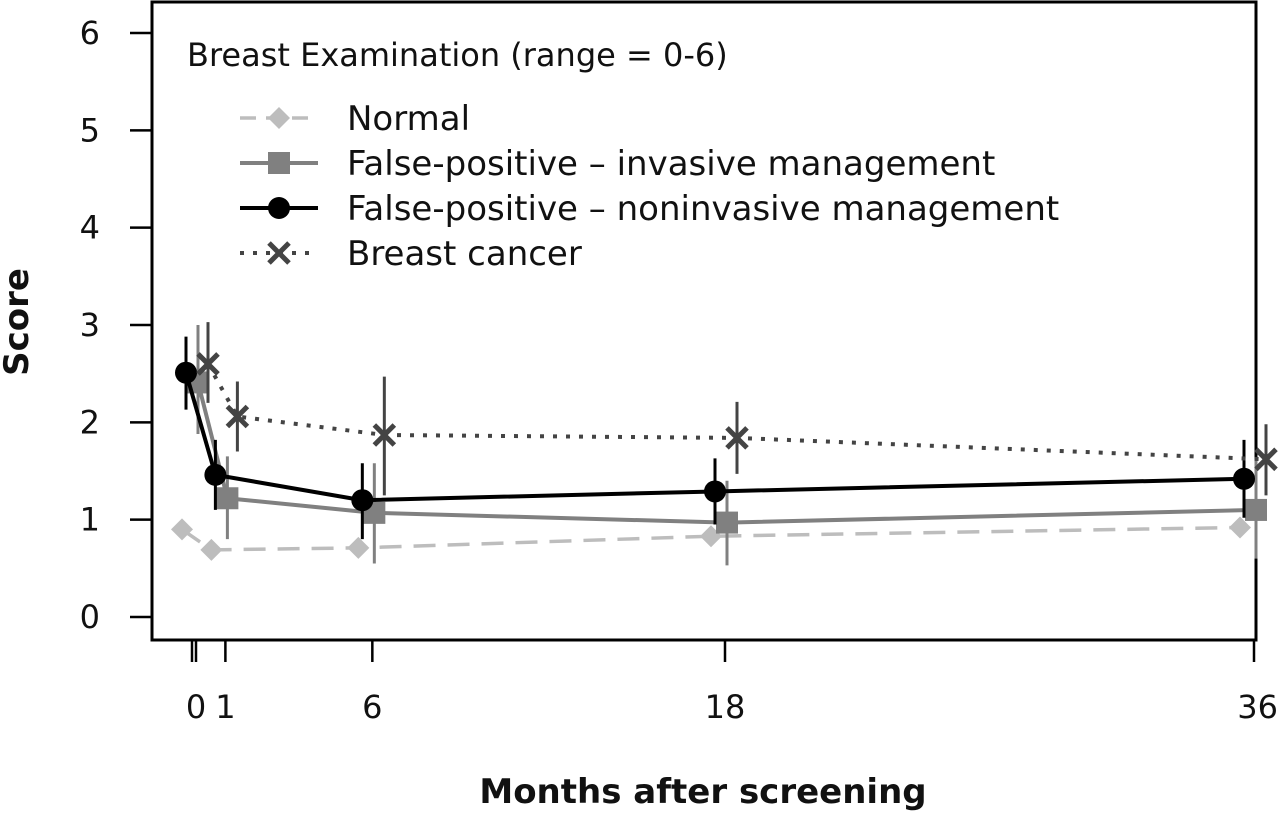 The height and width of the screenshot is (814, 1280). Describe the element at coordinates (225, 707) in the screenshot. I see `x-tick-label: 1` at that location.